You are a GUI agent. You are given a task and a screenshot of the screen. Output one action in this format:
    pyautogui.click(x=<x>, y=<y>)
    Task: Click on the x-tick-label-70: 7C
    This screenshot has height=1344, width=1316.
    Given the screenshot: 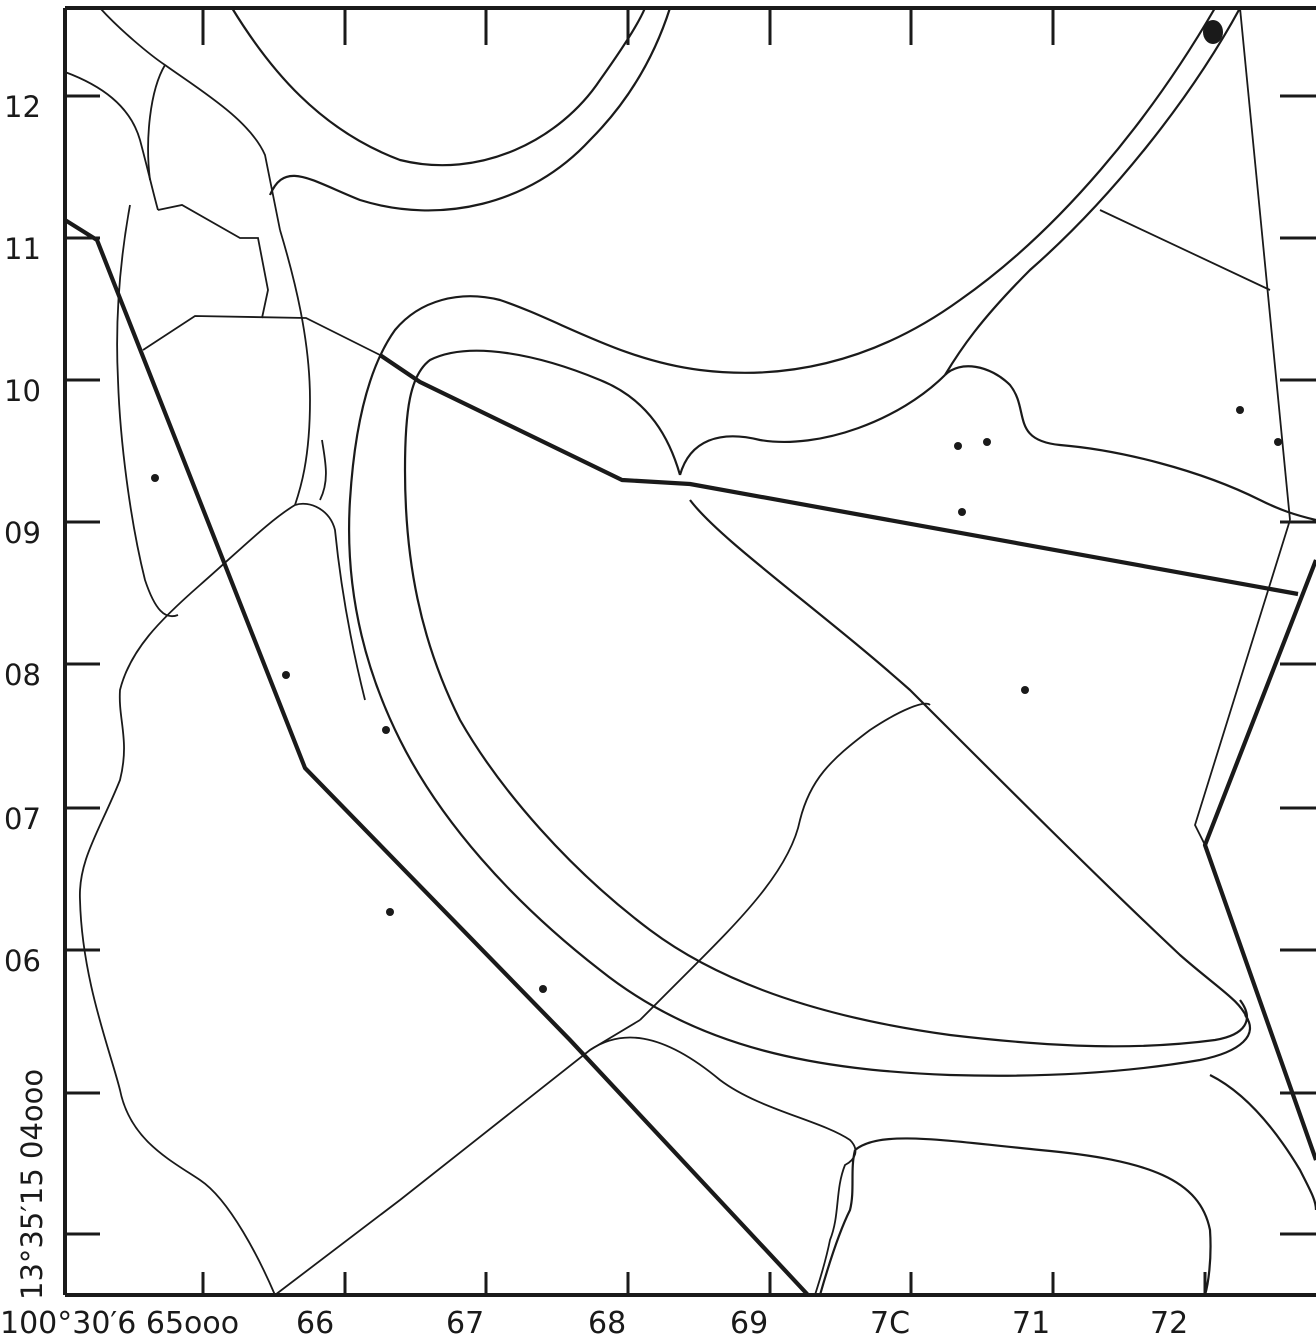 What is the action you would take?
    pyautogui.click(x=890, y=1323)
    